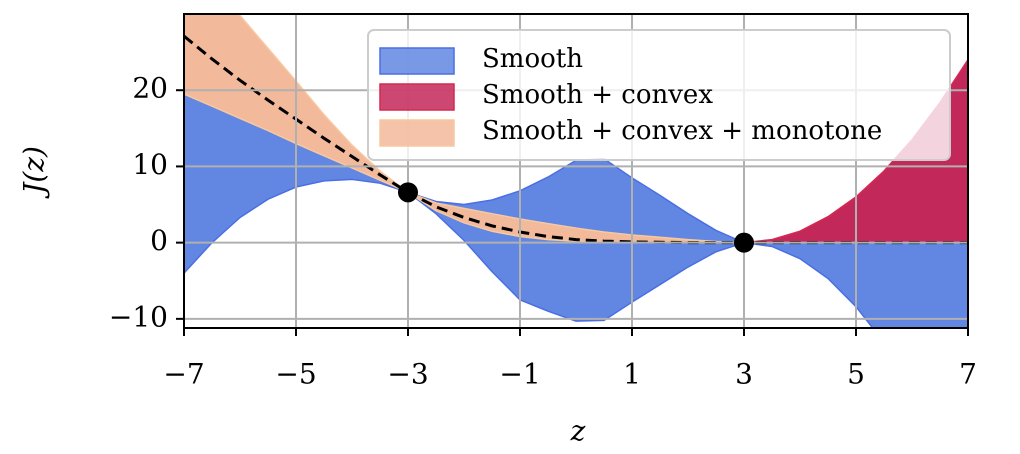 This screenshot has height=454, width=1020. I want to click on legend-label: Smooth + convex + monotone, so click(682, 131).